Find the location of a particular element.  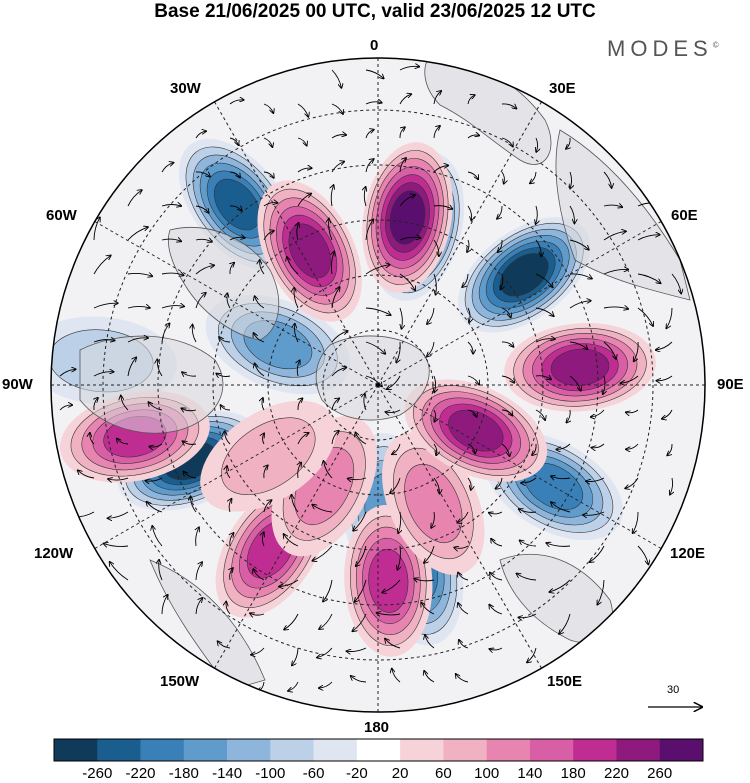

north-pole-dot is located at coordinates (378, 385).